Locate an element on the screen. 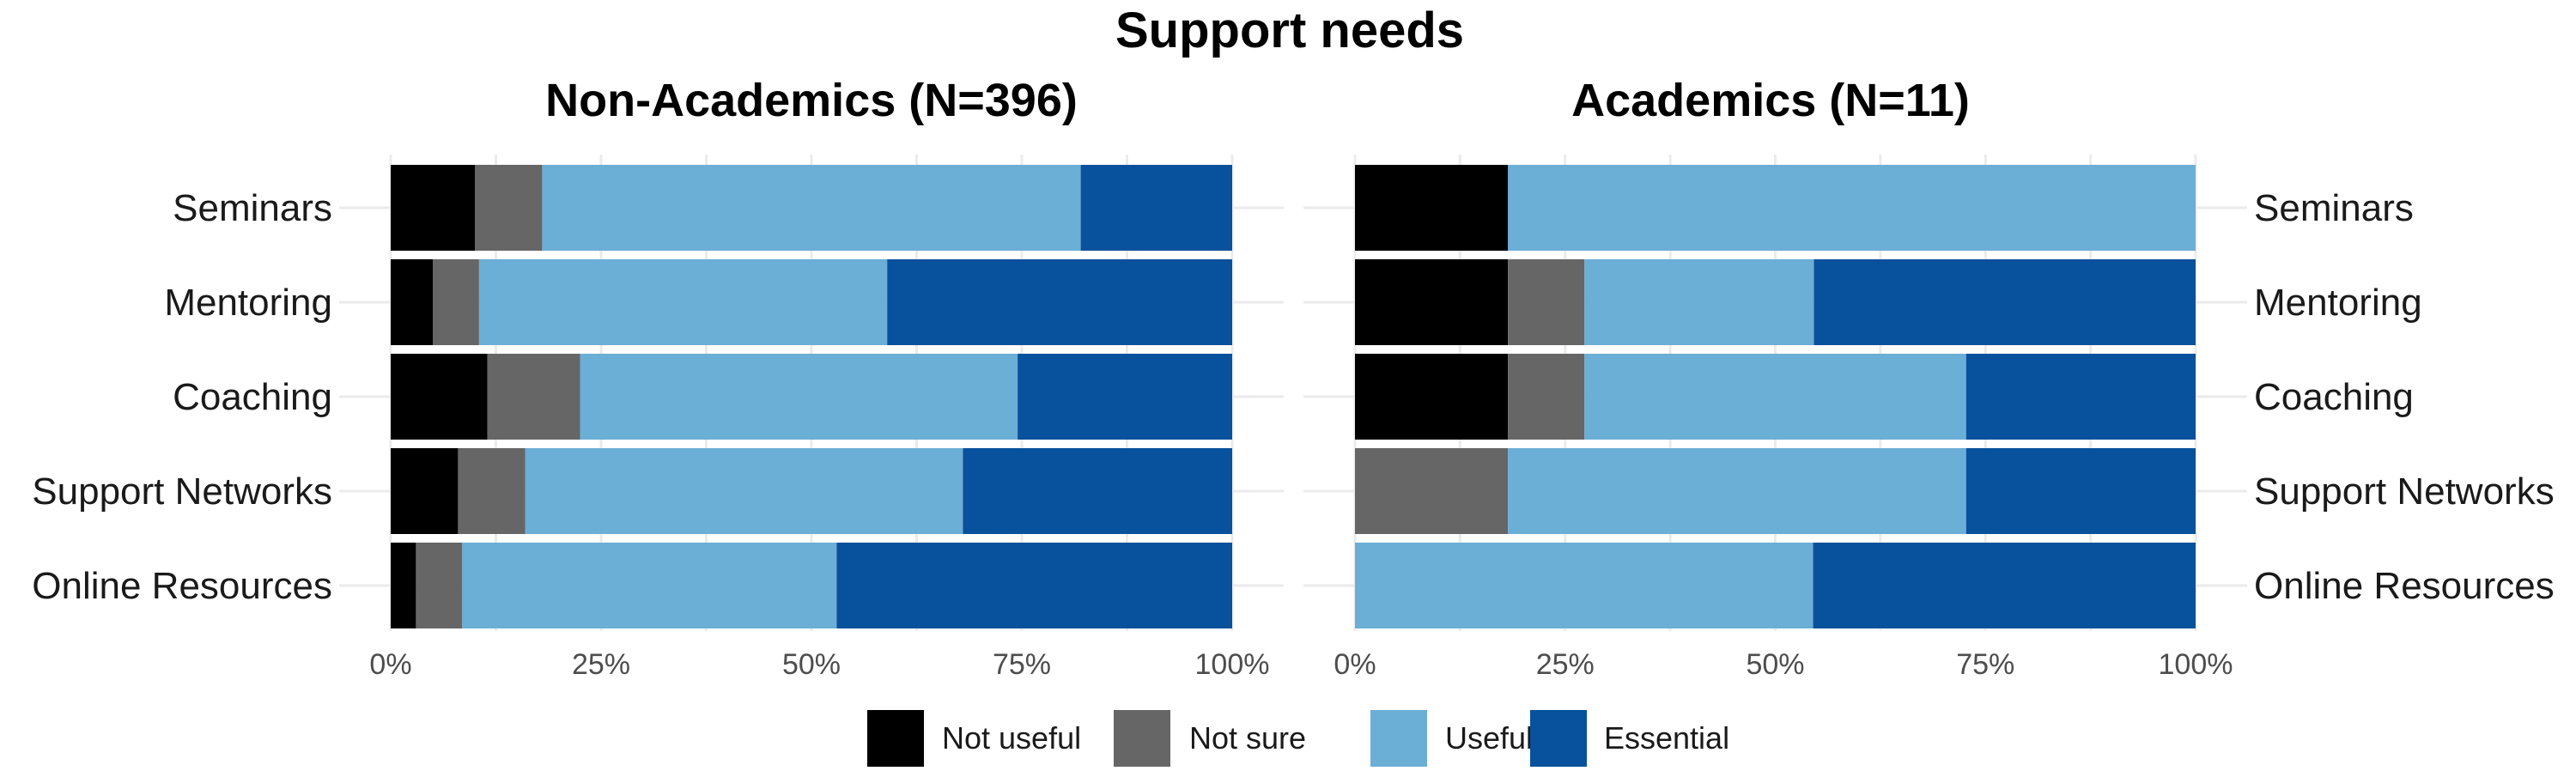  x-tick-label-academics: 100% is located at coordinates (2196, 664).